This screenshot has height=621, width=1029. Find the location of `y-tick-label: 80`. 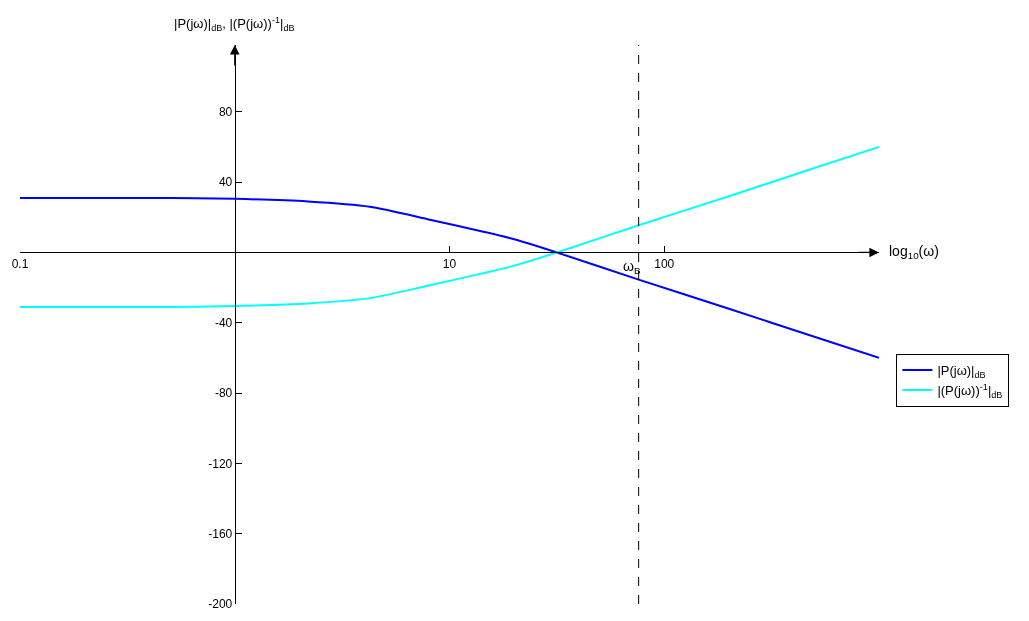

y-tick-label: 80 is located at coordinates (225, 112).